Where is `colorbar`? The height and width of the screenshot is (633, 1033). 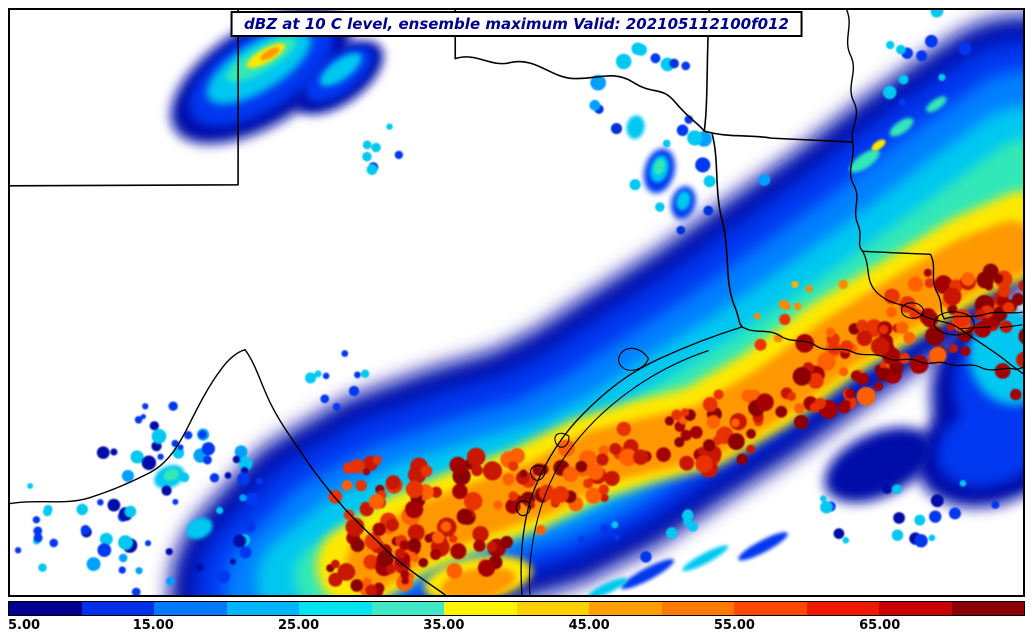
colorbar is located at coordinates (516, 608).